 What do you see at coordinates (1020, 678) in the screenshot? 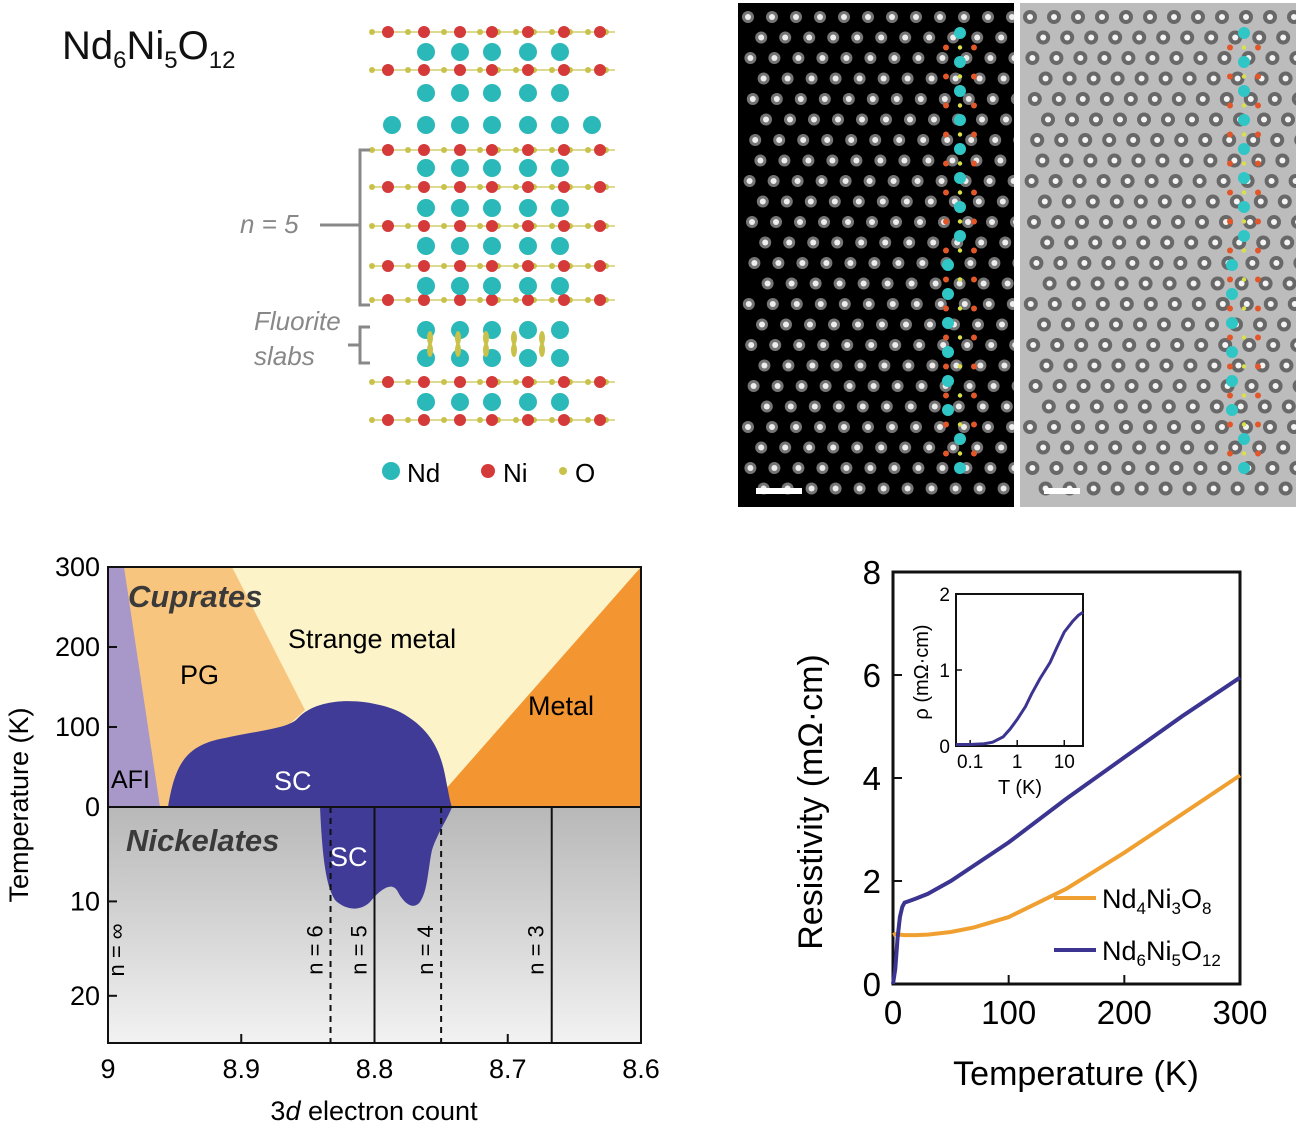
I see `inset-series-line` at bounding box center [1020, 678].